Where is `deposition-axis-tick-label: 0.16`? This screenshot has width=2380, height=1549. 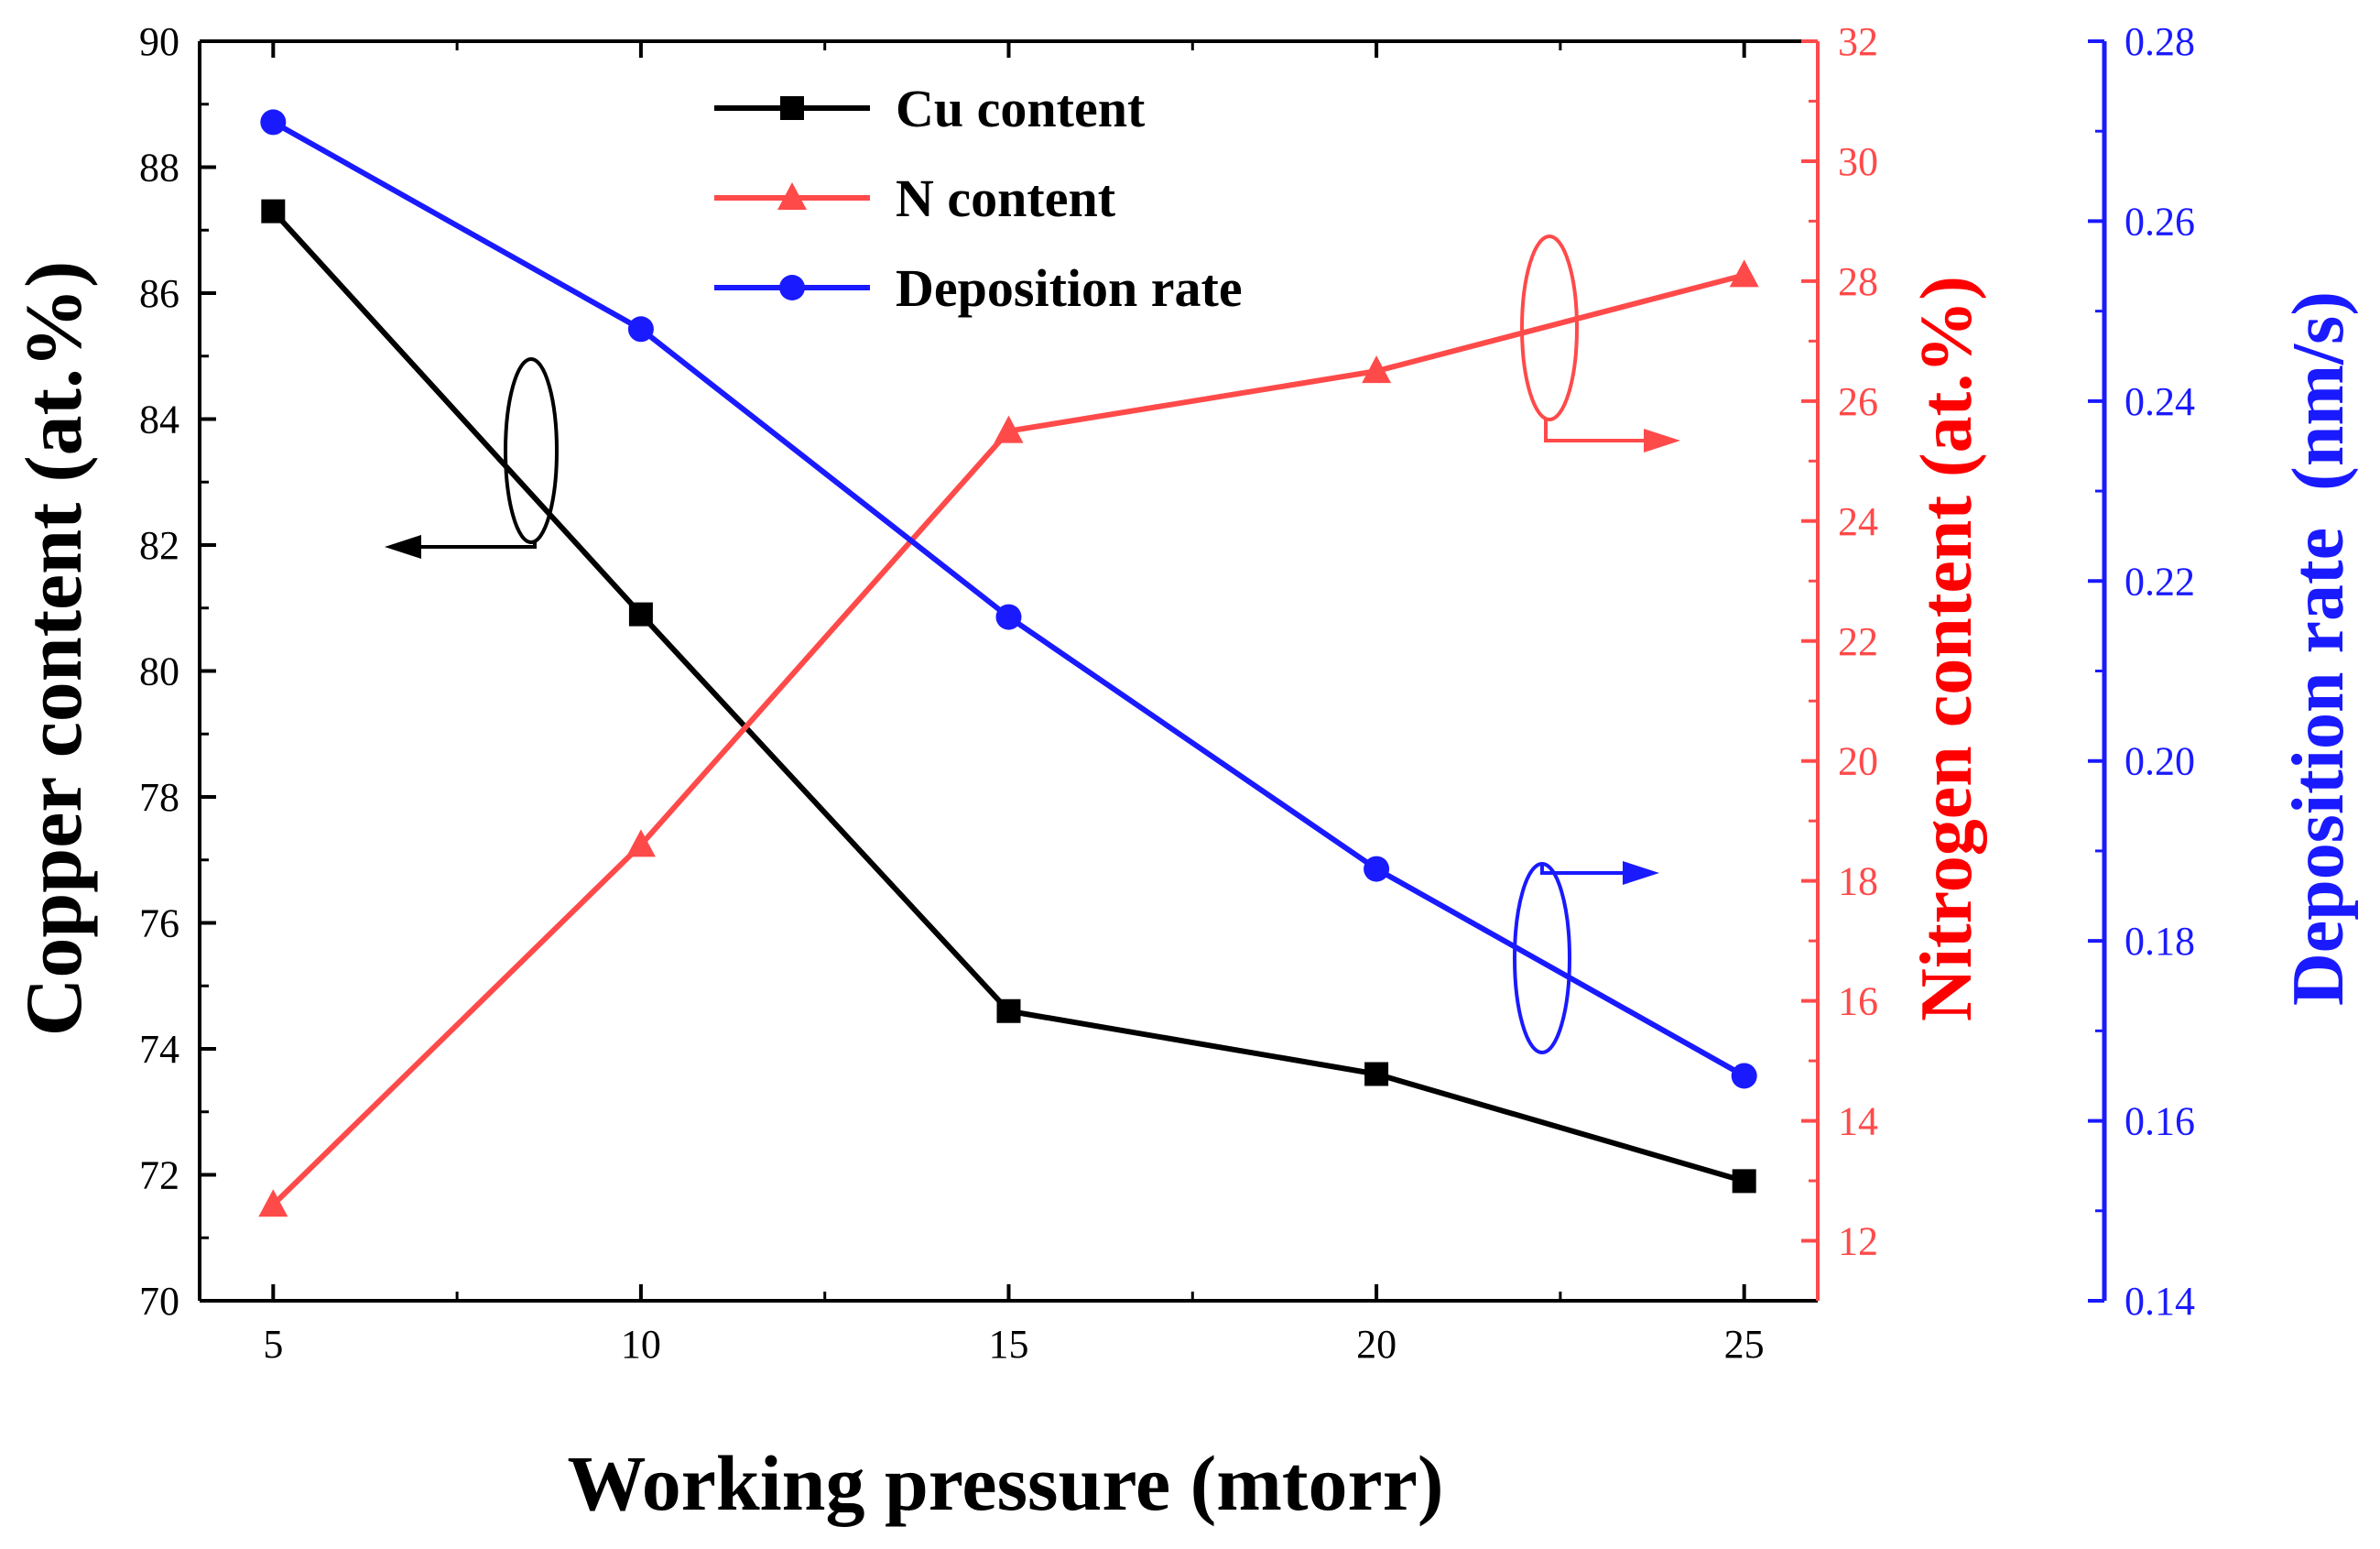
deposition-axis-tick-label: 0.16 is located at coordinates (2160, 1121).